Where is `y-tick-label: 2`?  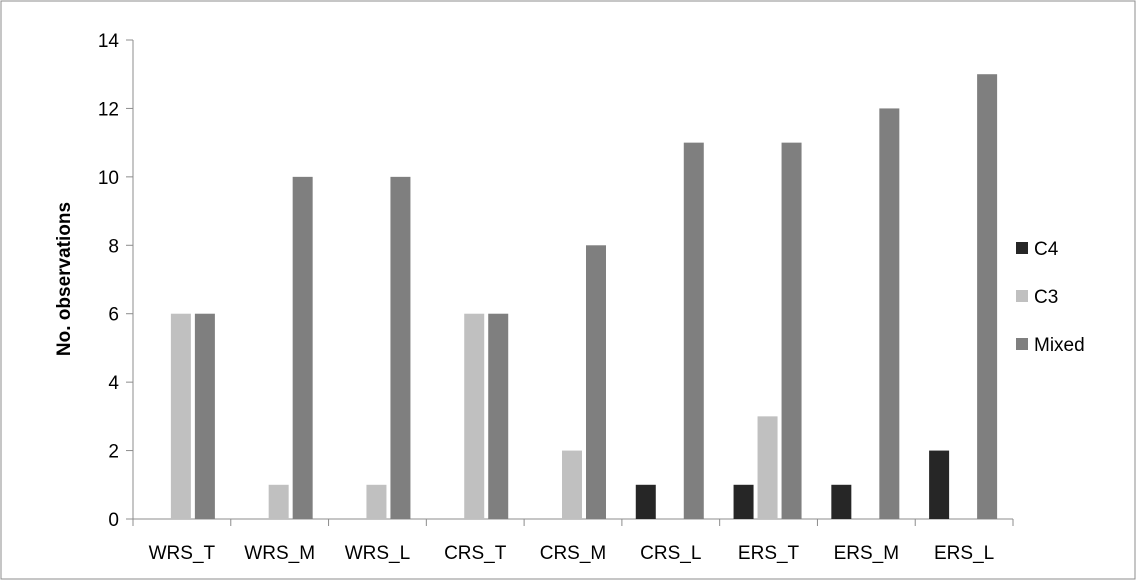
y-tick-label: 2 is located at coordinates (113, 452).